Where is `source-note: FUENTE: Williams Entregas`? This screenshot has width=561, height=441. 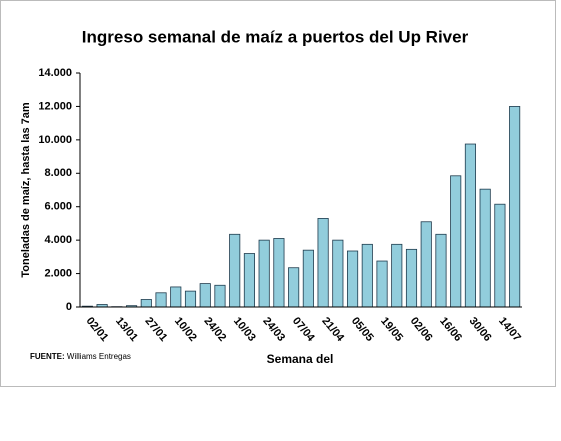
source-note: FUENTE: Williams Entregas is located at coordinates (80, 356).